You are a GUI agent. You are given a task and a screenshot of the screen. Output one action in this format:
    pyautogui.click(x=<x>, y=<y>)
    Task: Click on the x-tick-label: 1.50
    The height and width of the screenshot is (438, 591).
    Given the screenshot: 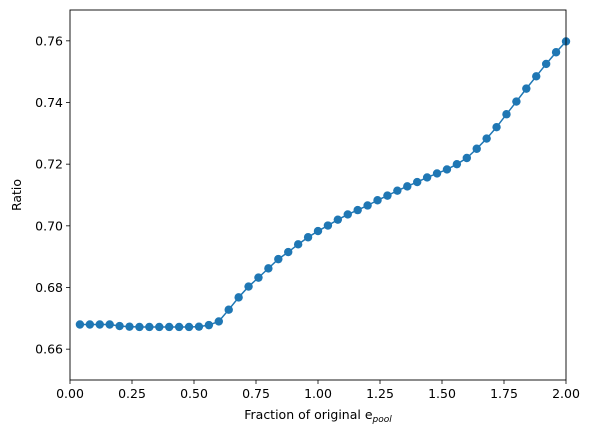 What is the action you would take?
    pyautogui.click(x=442, y=393)
    